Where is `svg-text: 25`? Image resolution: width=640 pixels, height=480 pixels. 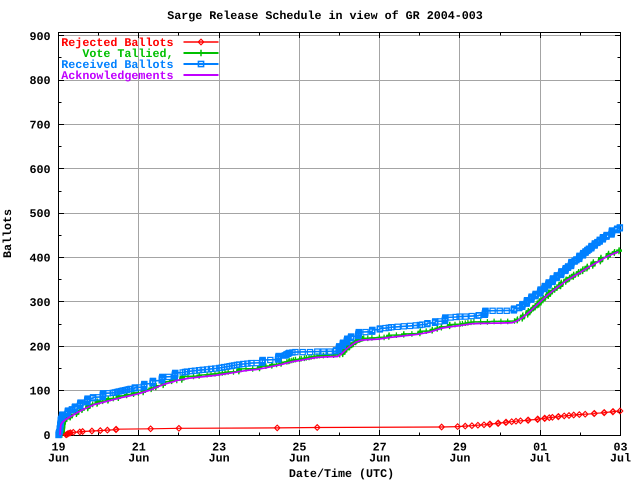 svg-text: 25 is located at coordinates (299, 448).